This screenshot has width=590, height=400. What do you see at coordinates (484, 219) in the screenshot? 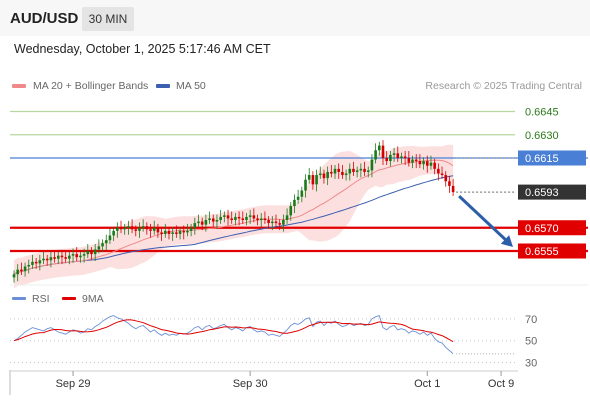
I see `forecast-arrow-shaft` at bounding box center [484, 219].